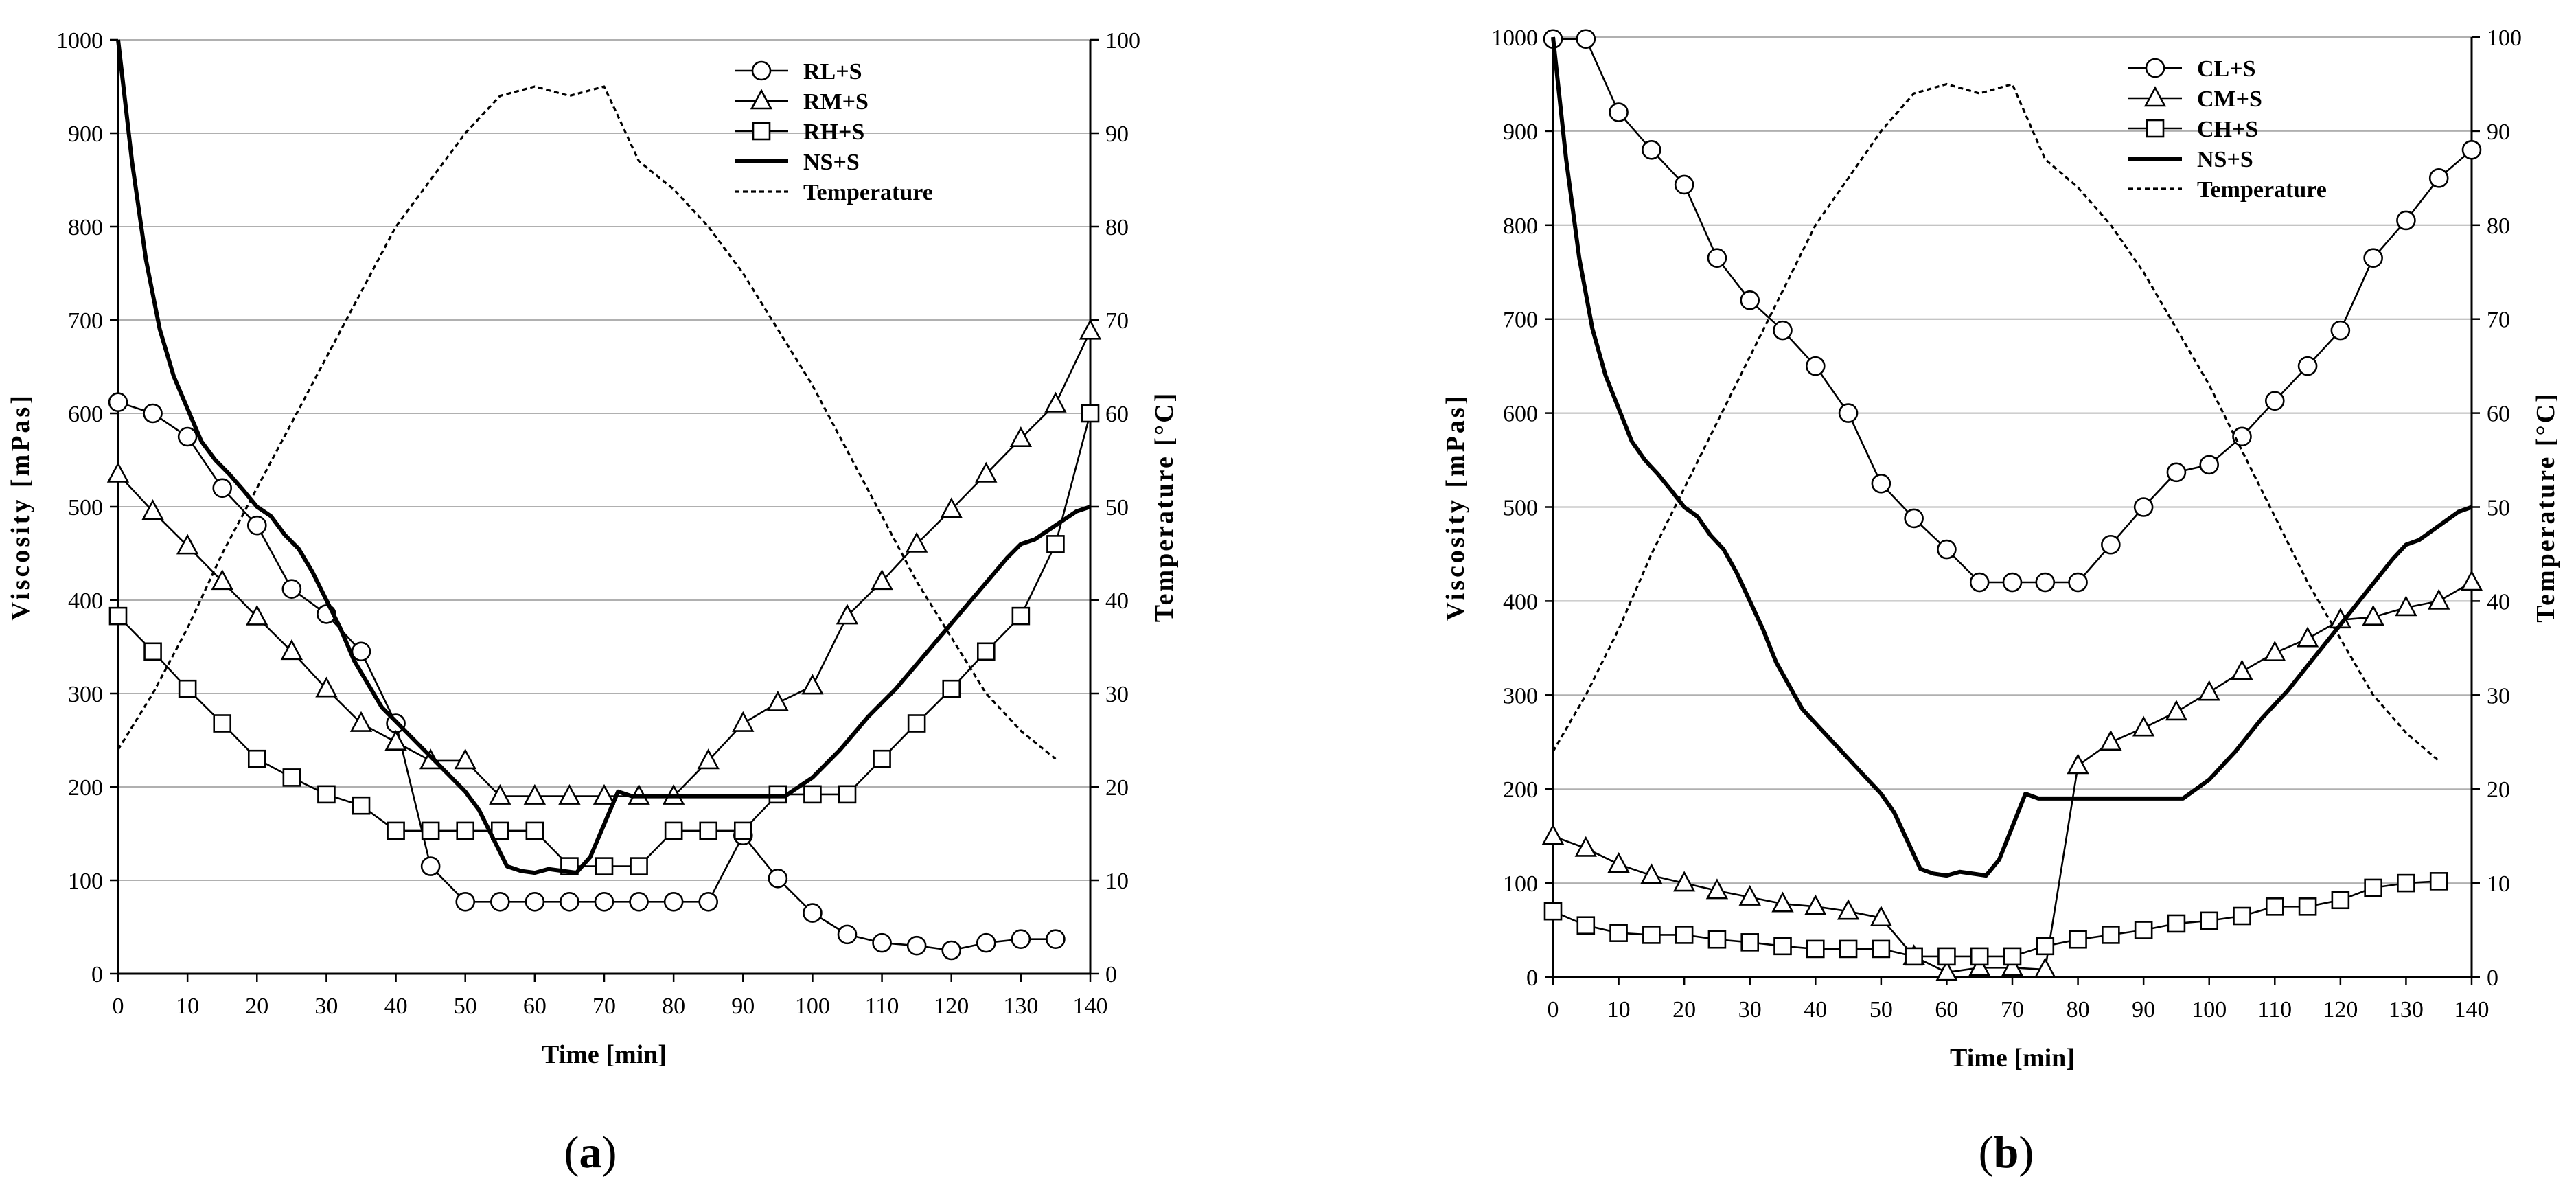 This screenshot has height=1203, width=2576. Describe the element at coordinates (1122, 41) in the screenshot. I see `y2-tick-label: 100` at that location.